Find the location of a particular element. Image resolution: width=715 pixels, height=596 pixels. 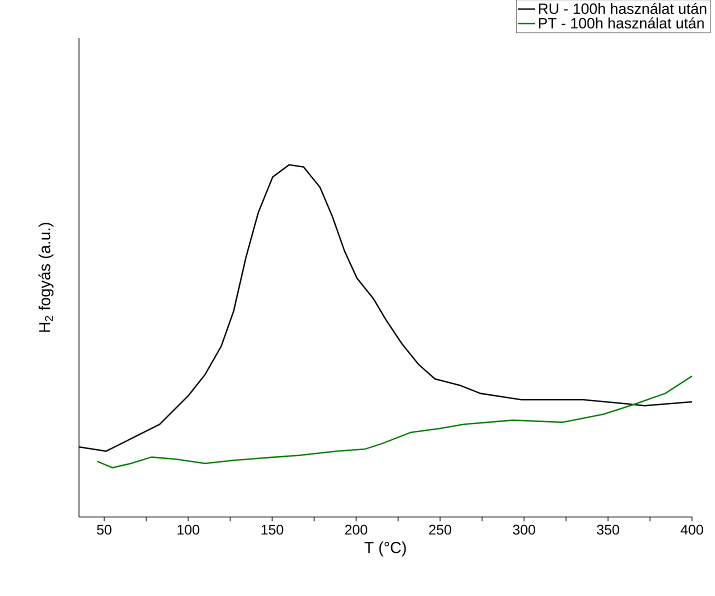

legend-label: RU - 100h használat után is located at coordinates (622, 8).